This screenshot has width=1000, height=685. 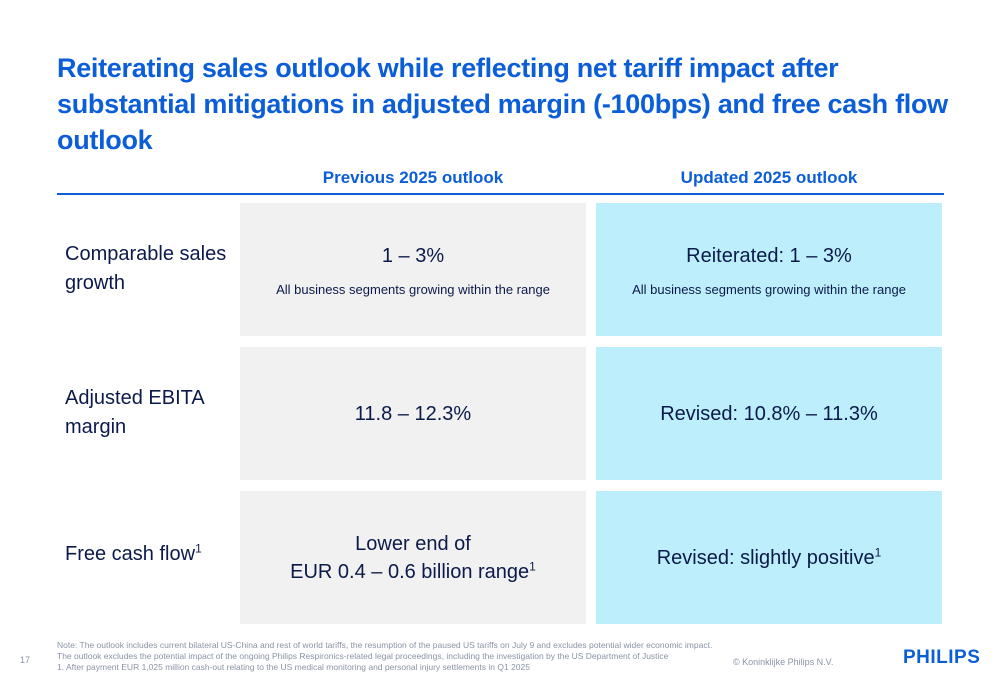 I want to click on updated-free-cash-flow-cell: Revised: slightly positive1, so click(x=769, y=557).